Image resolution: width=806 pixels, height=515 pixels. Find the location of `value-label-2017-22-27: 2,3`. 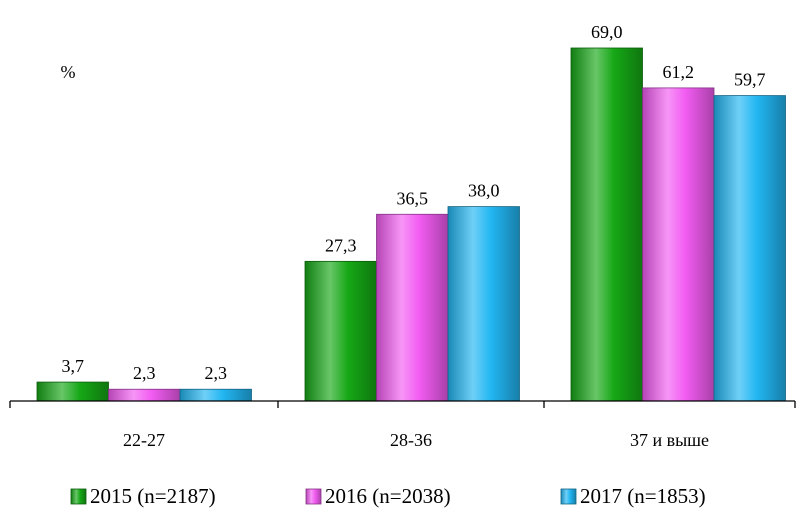

value-label-2017-22-27: 2,3 is located at coordinates (216, 373).